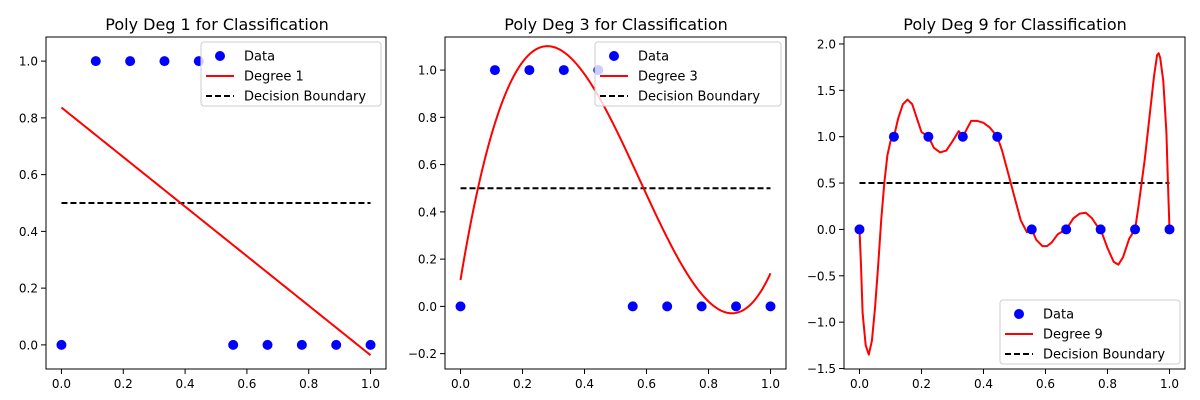 The image size is (1200, 400). Describe the element at coordinates (770, 384) in the screenshot. I see `chart-2-x-tick-label: 1.0` at that location.